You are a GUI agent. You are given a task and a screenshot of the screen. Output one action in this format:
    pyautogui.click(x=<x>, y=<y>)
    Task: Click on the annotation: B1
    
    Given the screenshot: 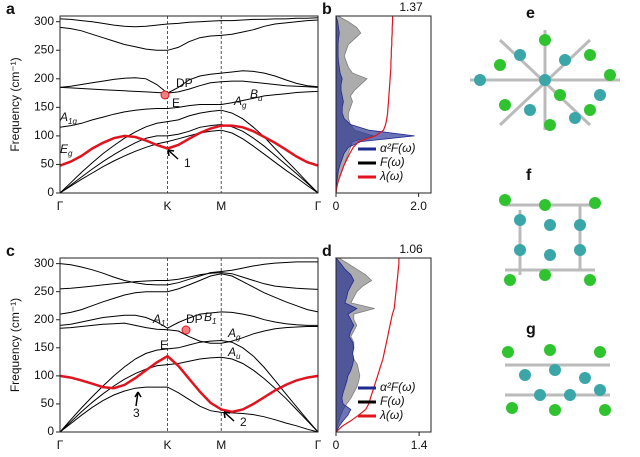 What is the action you would take?
    pyautogui.click(x=210, y=318)
    